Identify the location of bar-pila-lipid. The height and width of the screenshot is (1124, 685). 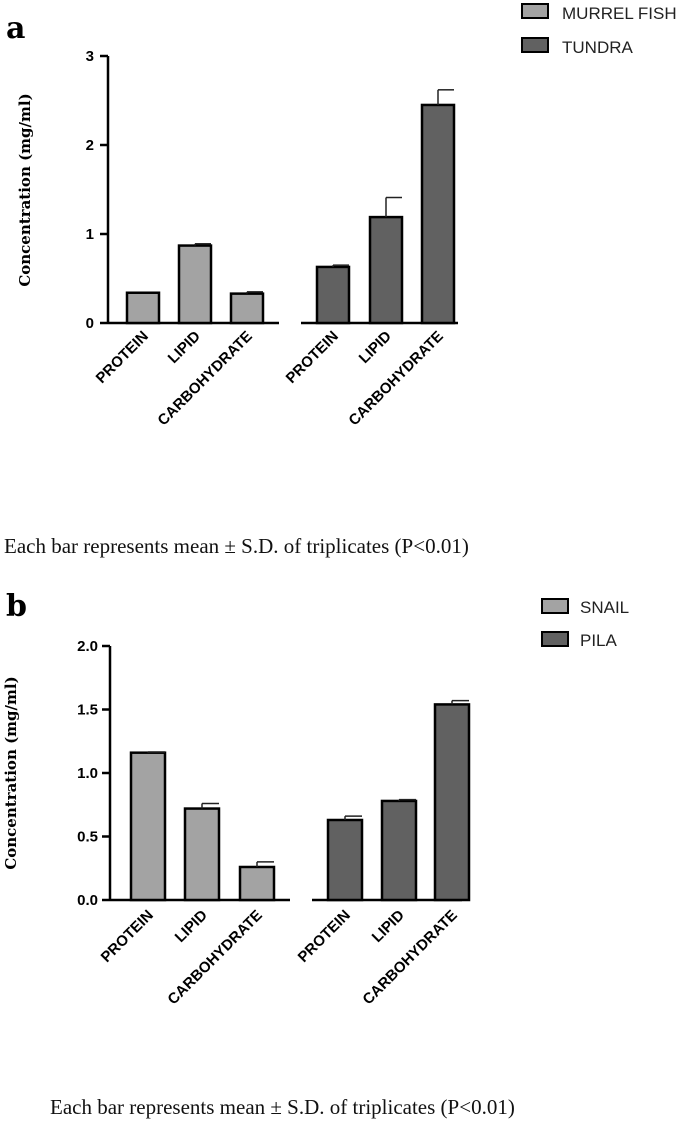
(399, 850).